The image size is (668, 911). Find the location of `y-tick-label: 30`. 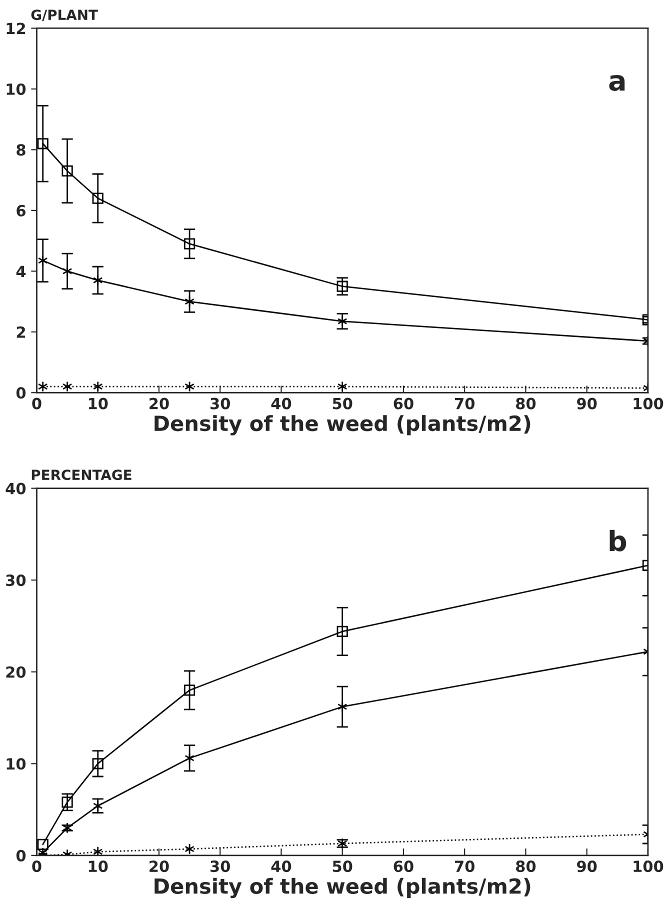

y-tick-label: 30 is located at coordinates (16, 580).